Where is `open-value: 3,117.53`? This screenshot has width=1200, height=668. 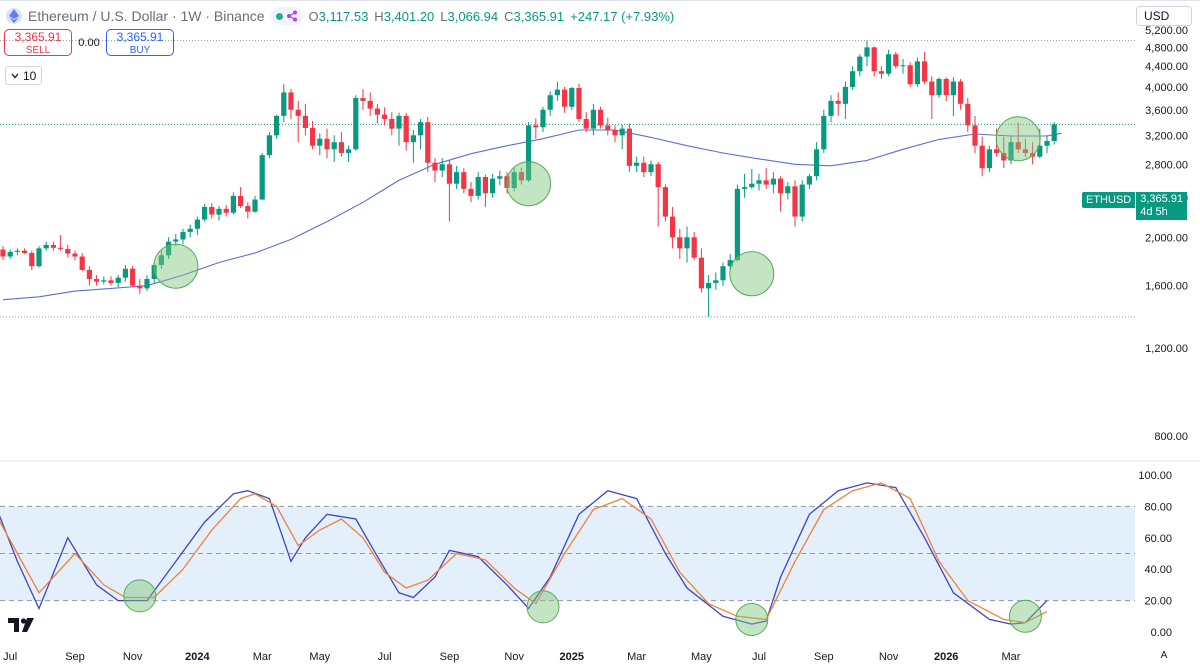 open-value: 3,117.53 is located at coordinates (343, 16).